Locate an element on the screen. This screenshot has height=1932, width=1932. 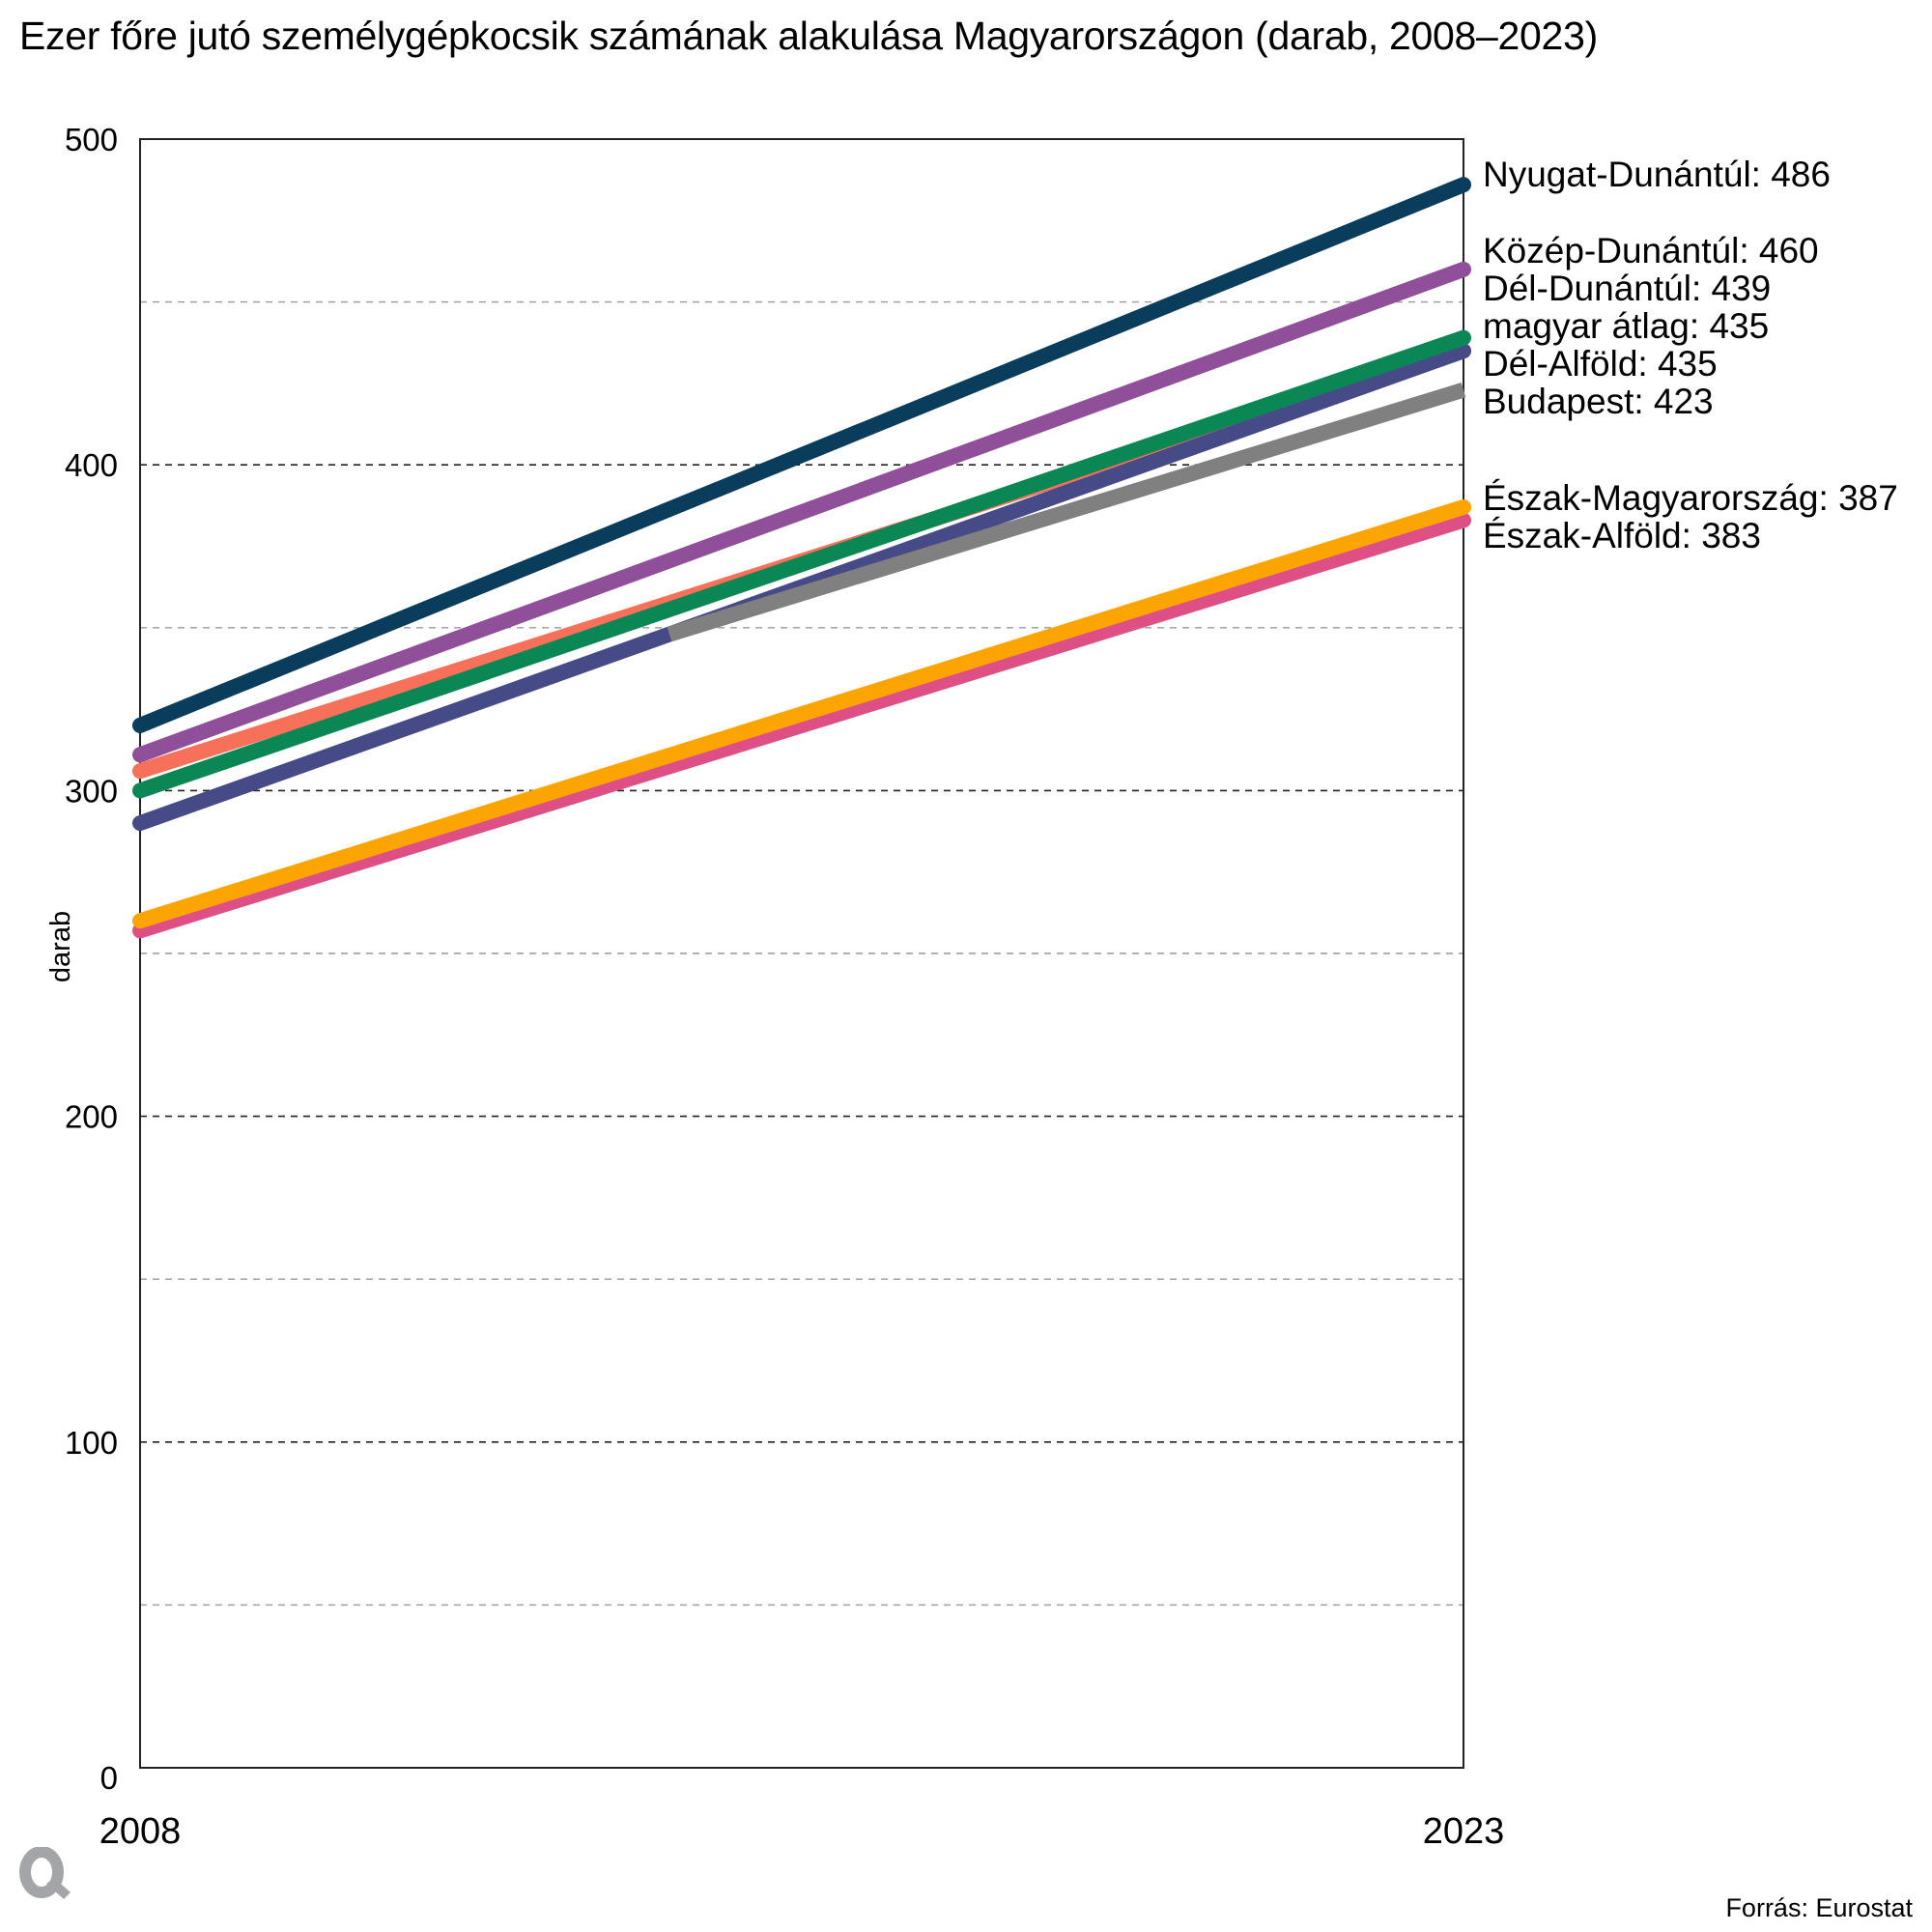
end-label: Észak-Magyarország: 387 is located at coordinates (1690, 498).